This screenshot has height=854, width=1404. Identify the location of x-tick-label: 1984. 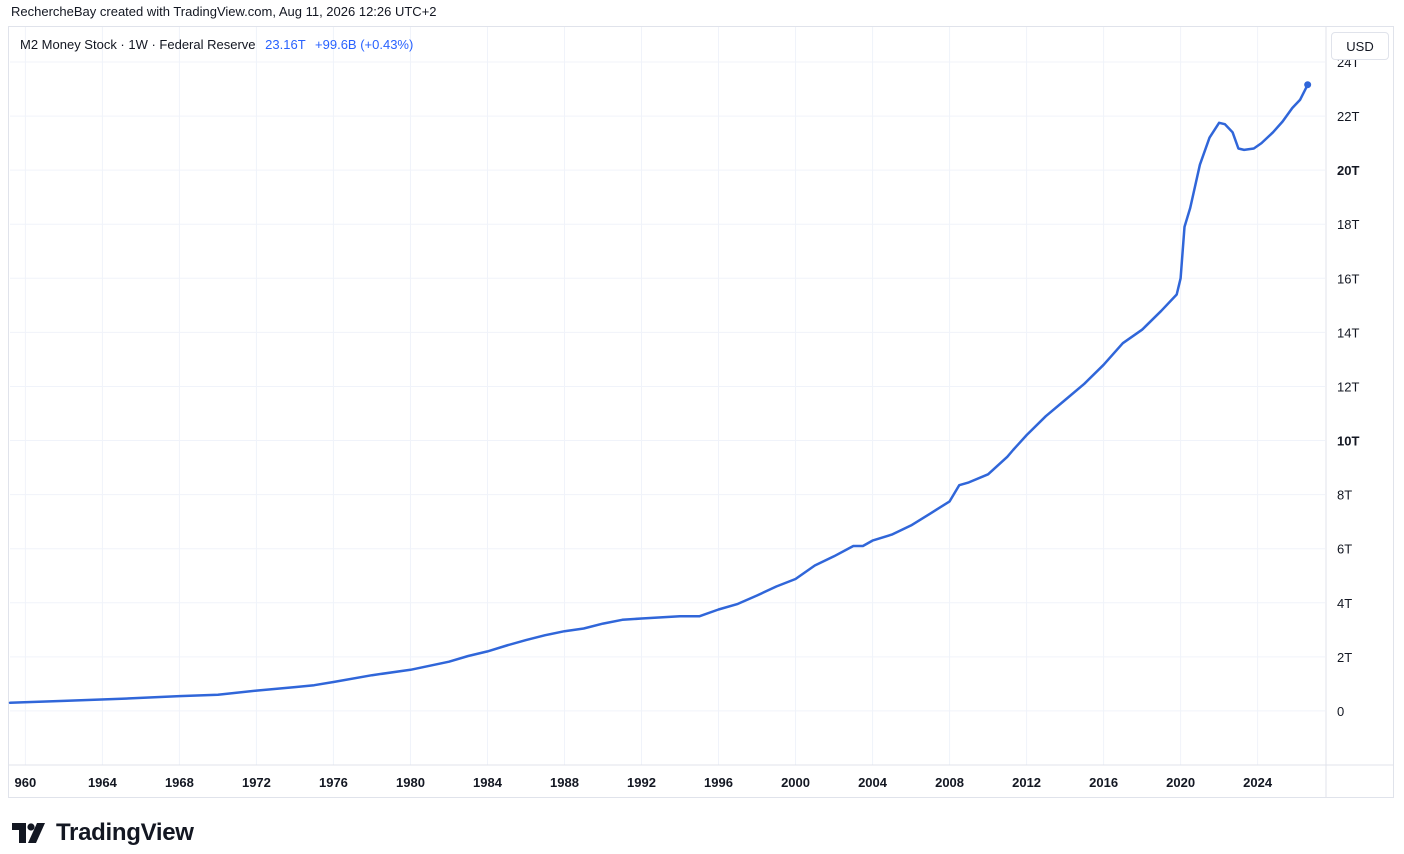
(488, 782).